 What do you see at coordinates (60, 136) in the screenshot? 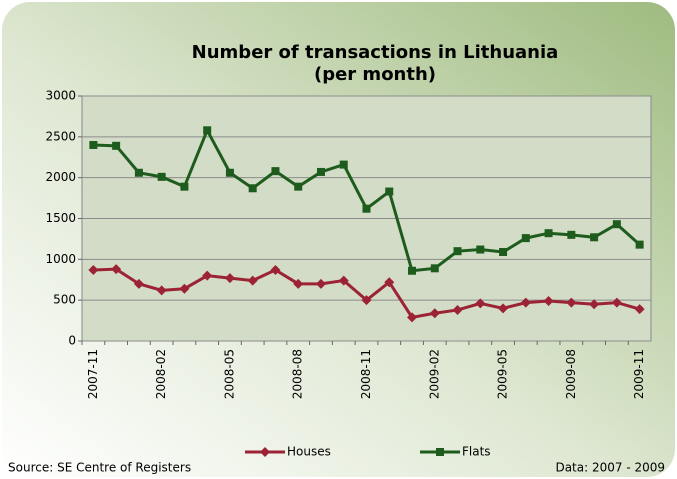
I see `y-tick-label: 2500` at bounding box center [60, 136].